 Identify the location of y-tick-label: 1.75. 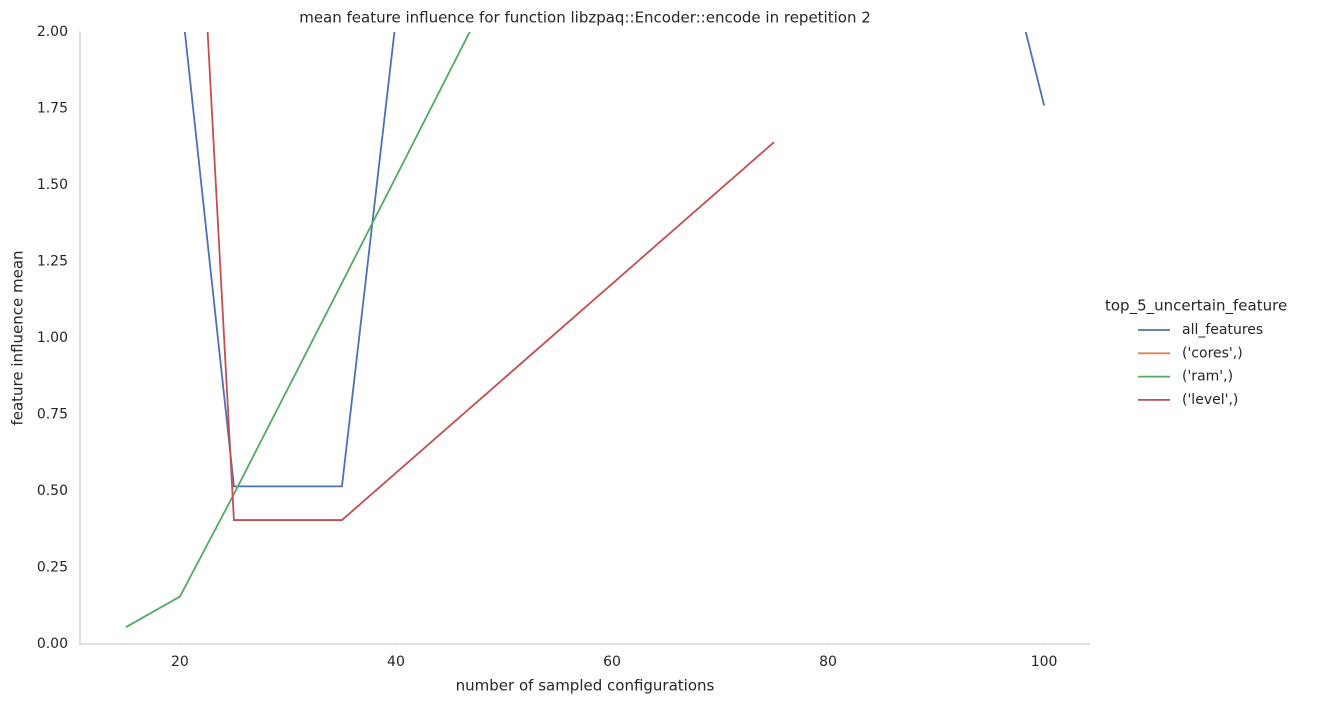
(52, 109).